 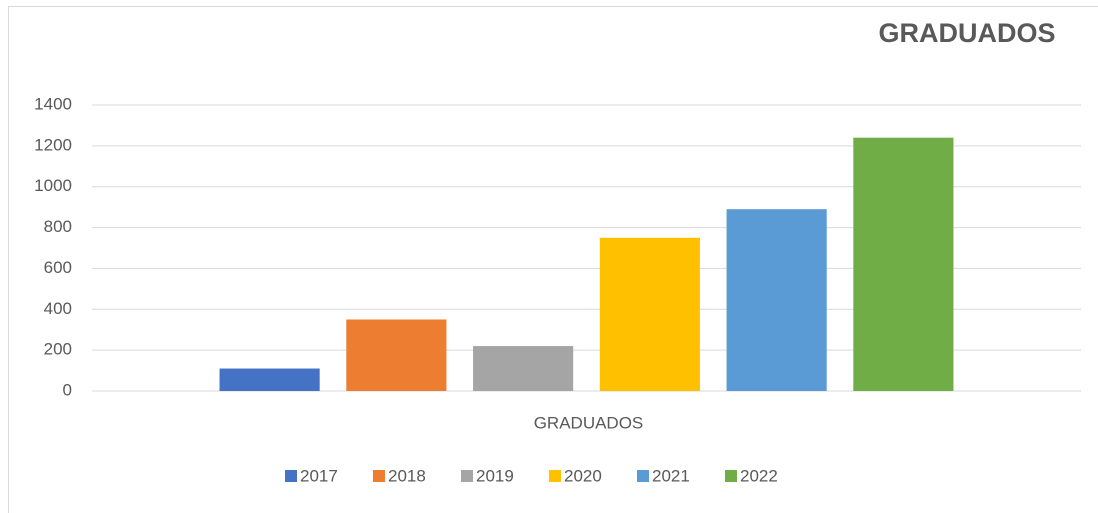 I want to click on y-tick-label: 0, so click(x=67, y=389).